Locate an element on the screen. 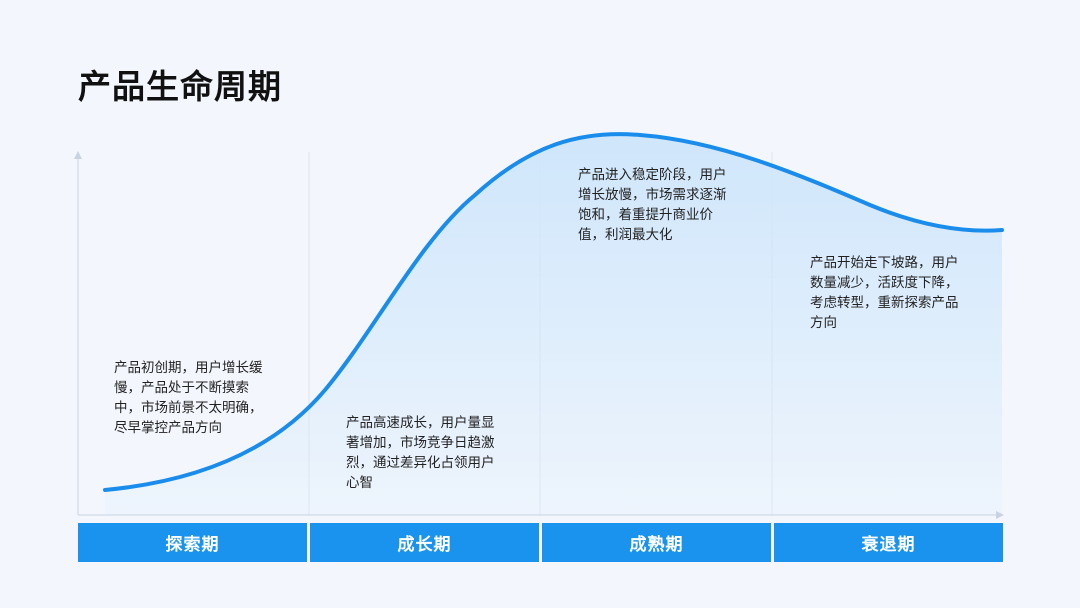 The image size is (1080, 608). phase-label-growth: 成长期 is located at coordinates (424, 542).